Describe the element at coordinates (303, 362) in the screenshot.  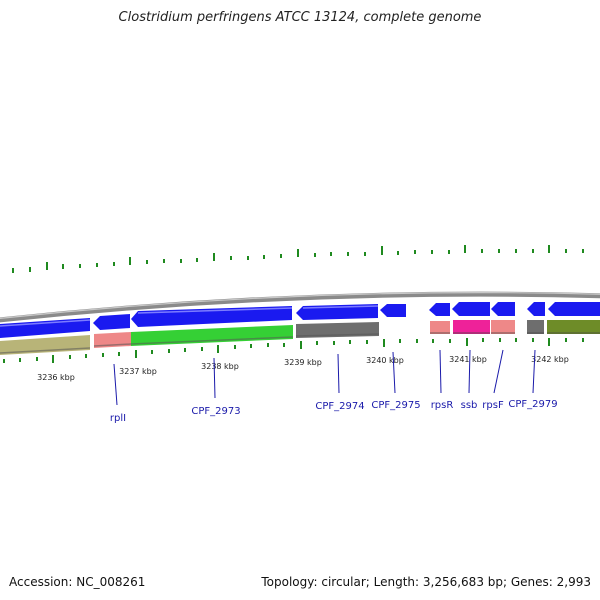
I see `scale-label: 3239 kbp` at that location.